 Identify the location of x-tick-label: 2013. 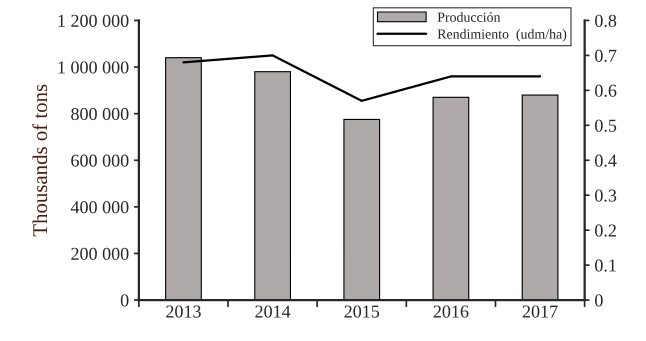
(183, 311).